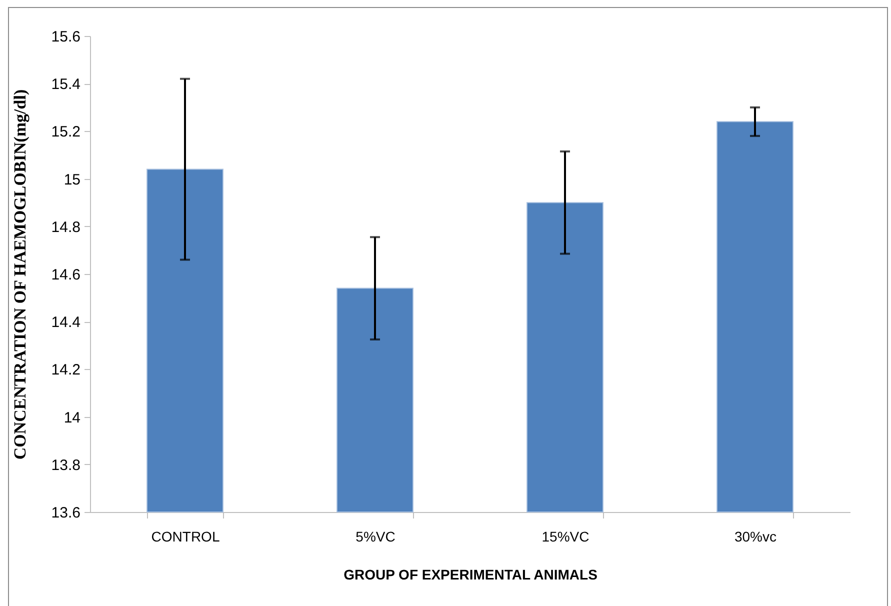 This screenshot has width=891, height=606. What do you see at coordinates (65, 275) in the screenshot?
I see `y-tick-label: 14.6` at bounding box center [65, 275].